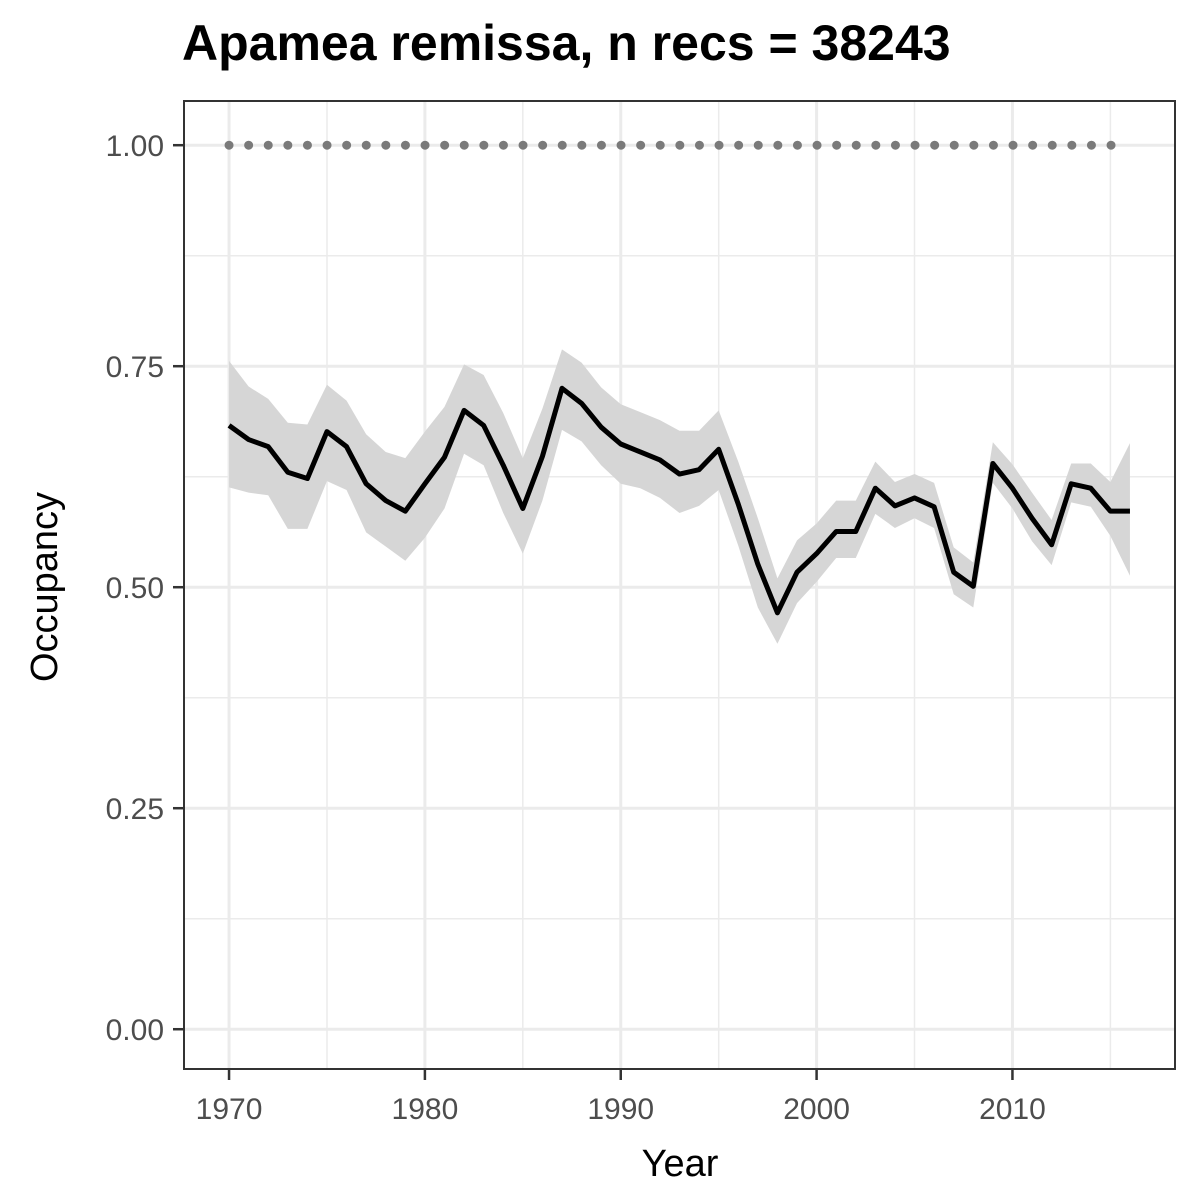  What do you see at coordinates (135, 146) in the screenshot?
I see `y-tick-label: 1.00` at bounding box center [135, 146].